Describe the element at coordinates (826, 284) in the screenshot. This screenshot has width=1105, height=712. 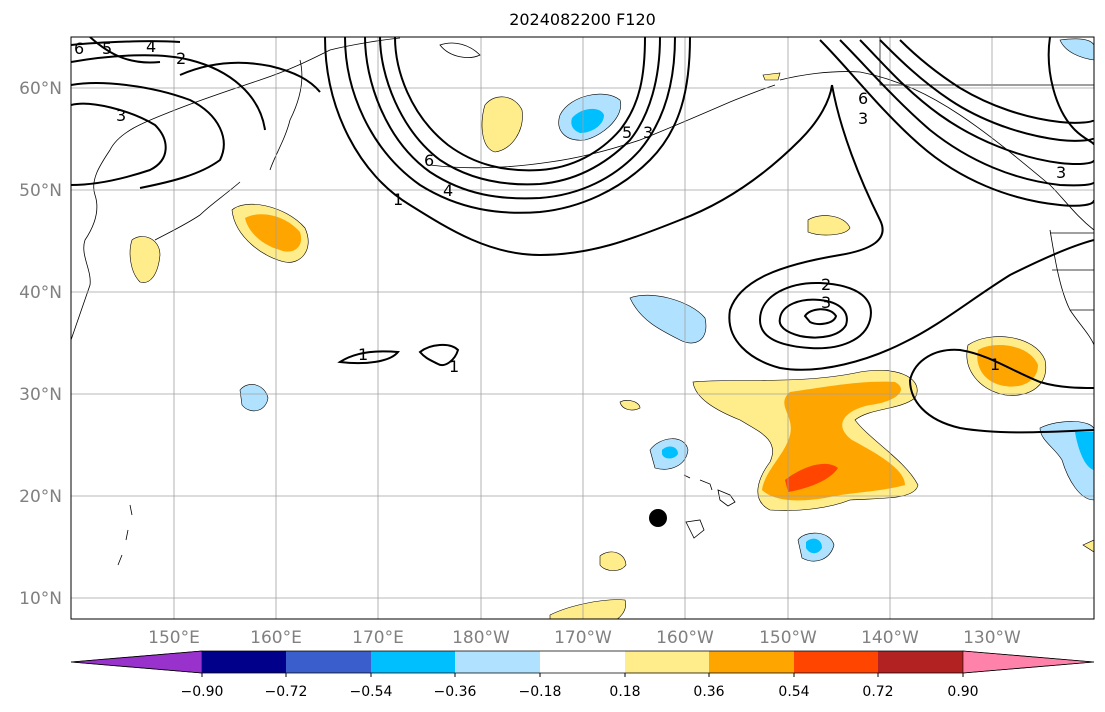
I see `contour-label: 2` at that location.